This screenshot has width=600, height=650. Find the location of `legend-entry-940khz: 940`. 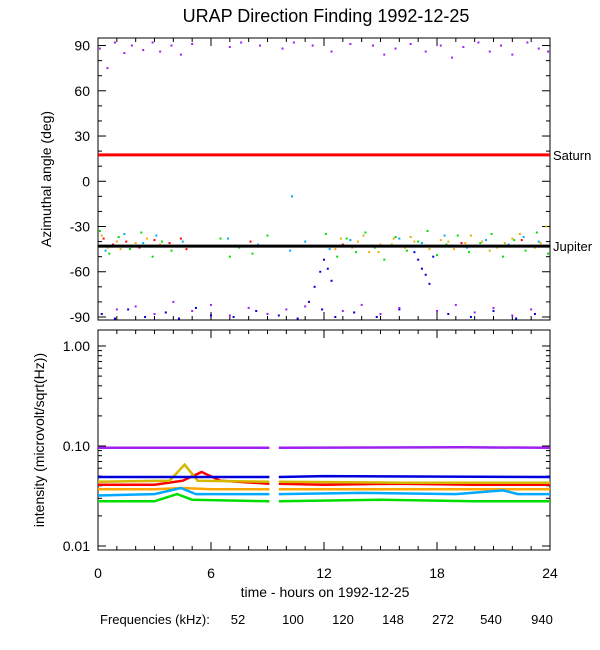

legend-entry-940khz: 940 is located at coordinates (542, 619).